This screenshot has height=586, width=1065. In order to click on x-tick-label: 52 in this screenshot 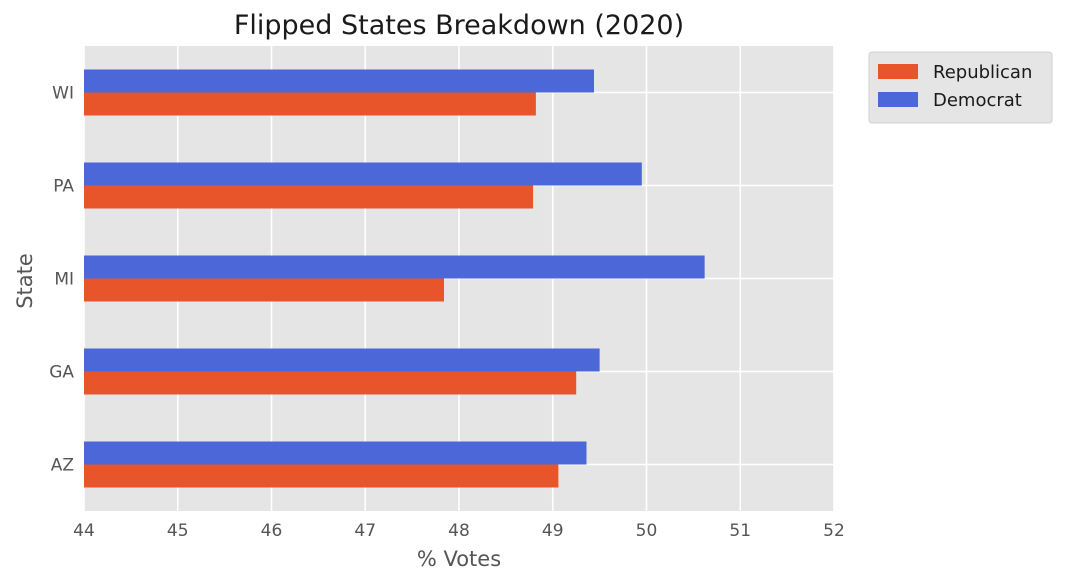, I will do `click(834, 531)`.